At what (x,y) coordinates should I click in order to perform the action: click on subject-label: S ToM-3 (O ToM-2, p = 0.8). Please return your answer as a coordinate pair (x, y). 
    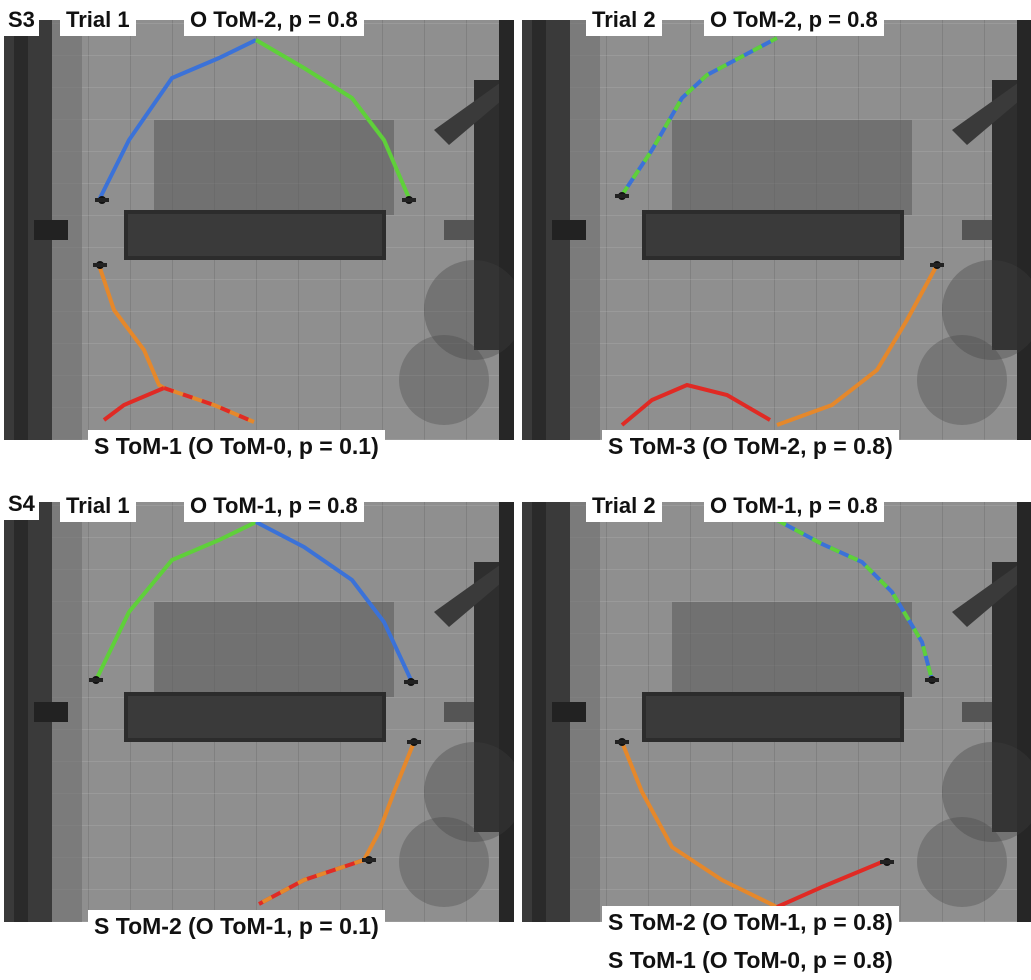
    Looking at the image, I should click on (750, 446).